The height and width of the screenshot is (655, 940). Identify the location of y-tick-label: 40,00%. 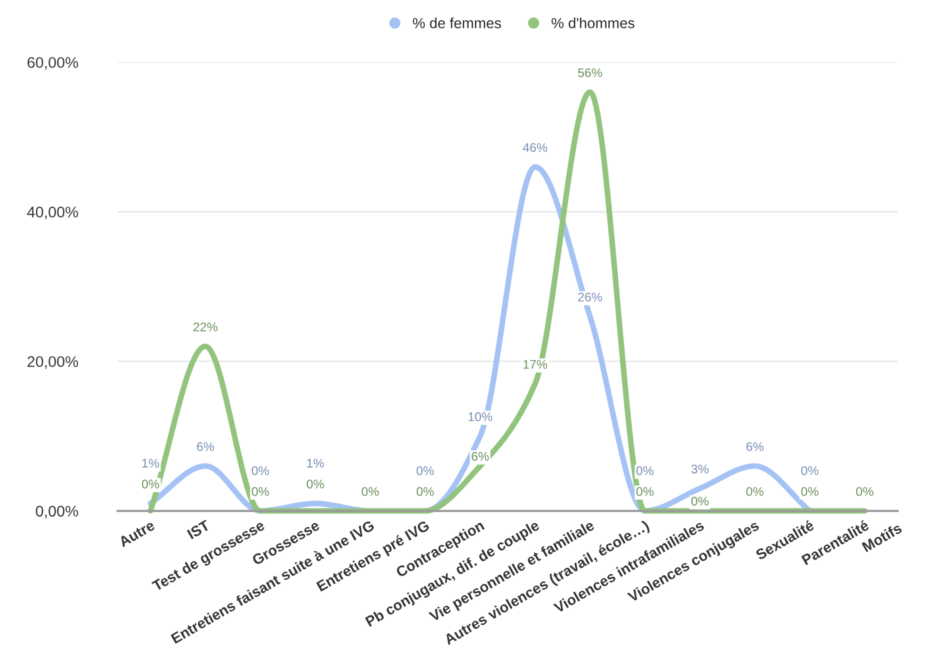
(52, 213).